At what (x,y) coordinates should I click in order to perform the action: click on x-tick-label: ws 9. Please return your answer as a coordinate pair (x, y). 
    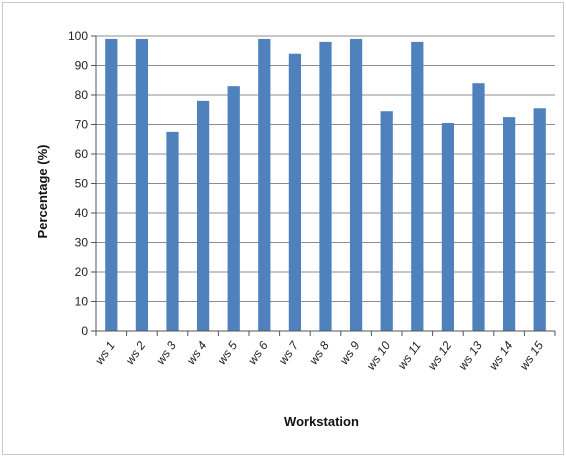
    Looking at the image, I should click on (350, 352).